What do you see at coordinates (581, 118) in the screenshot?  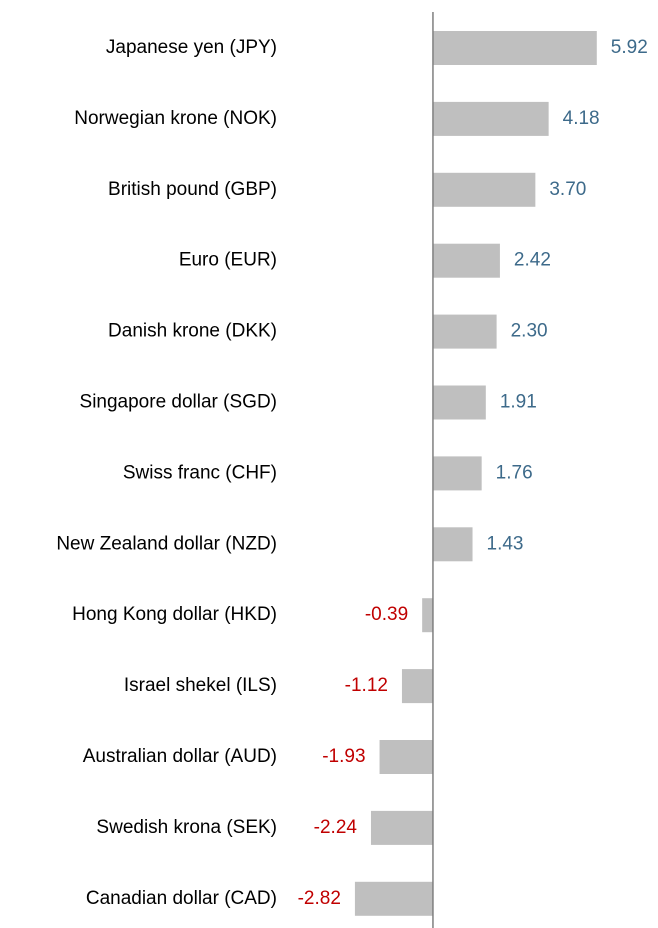 I see `value-label: 4.18` at bounding box center [581, 118].